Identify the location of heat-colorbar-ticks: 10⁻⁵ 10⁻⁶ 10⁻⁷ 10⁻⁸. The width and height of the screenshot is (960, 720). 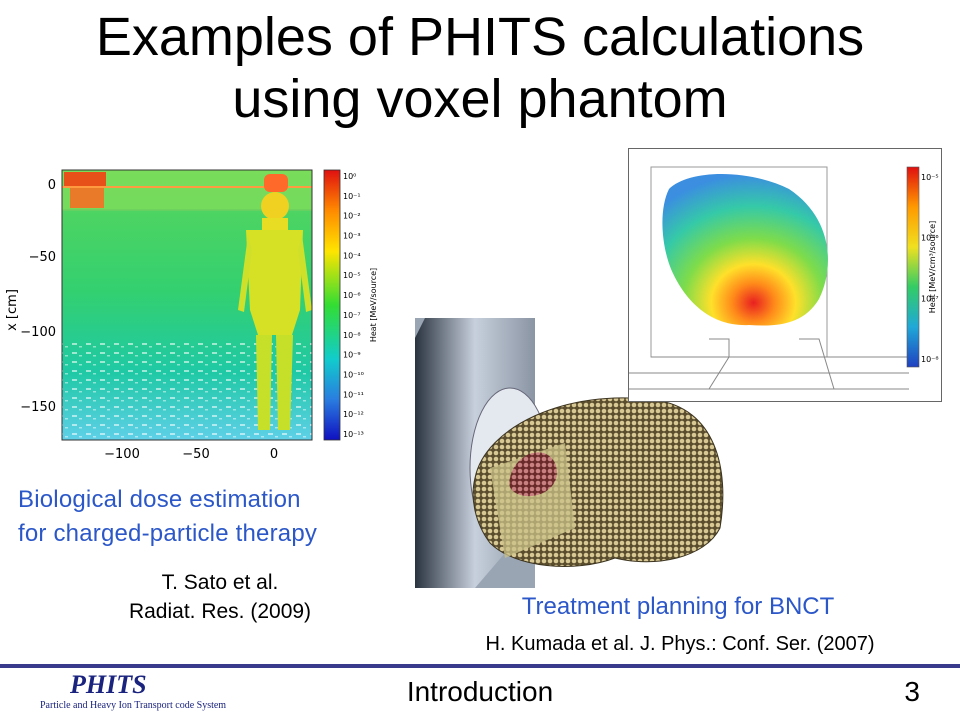
(930, 268).